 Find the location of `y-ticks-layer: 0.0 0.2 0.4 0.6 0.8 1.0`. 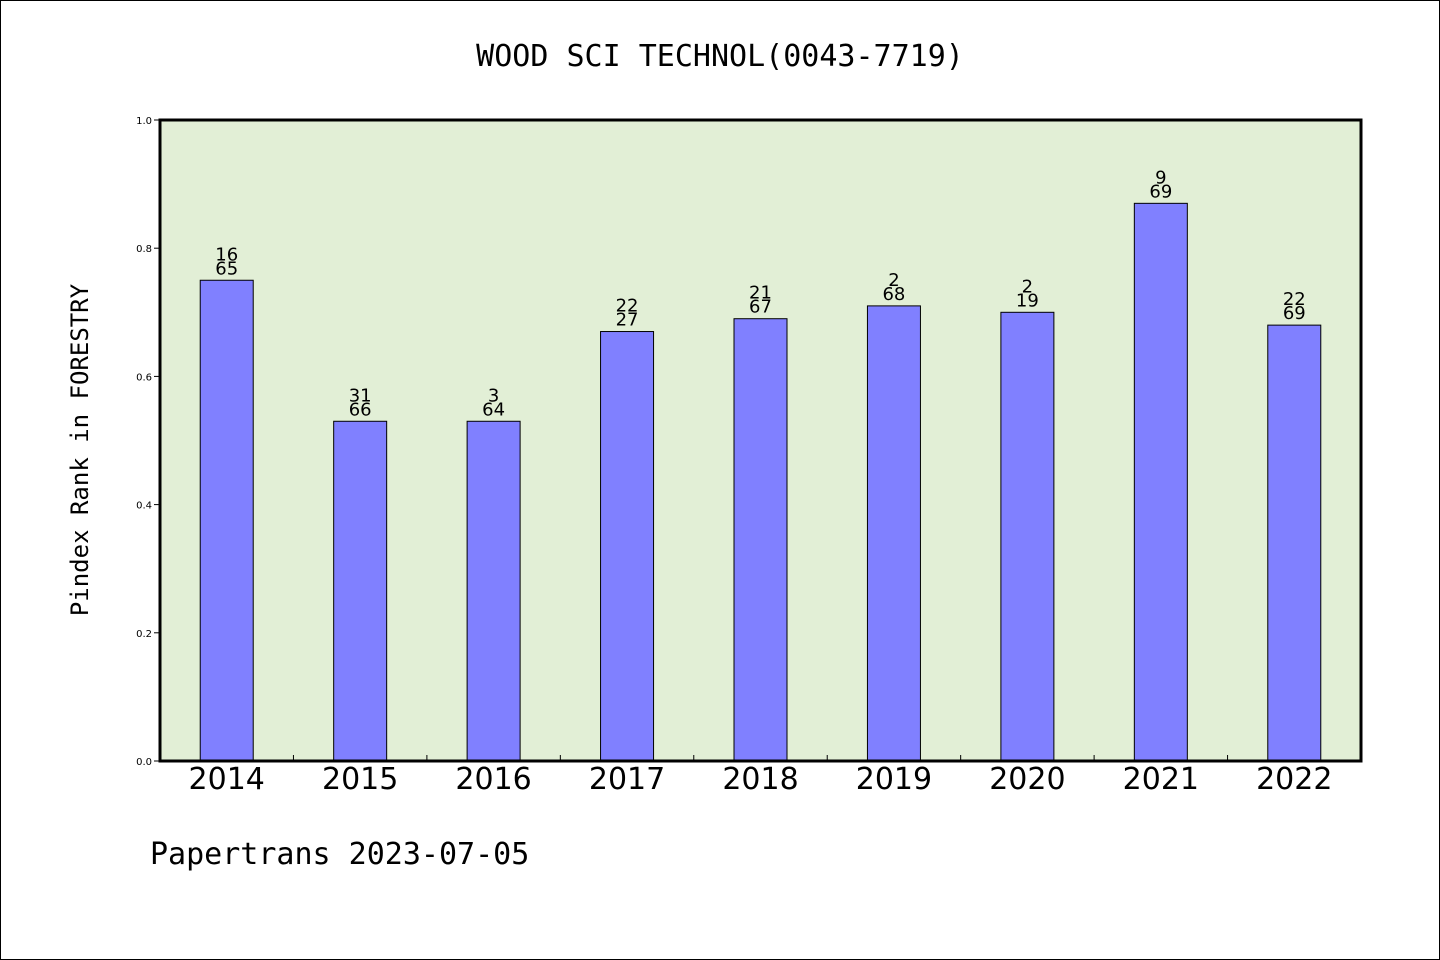

y-ticks-layer: 0.0 0.2 0.4 0.6 0.8 1.0 is located at coordinates (148, 442).